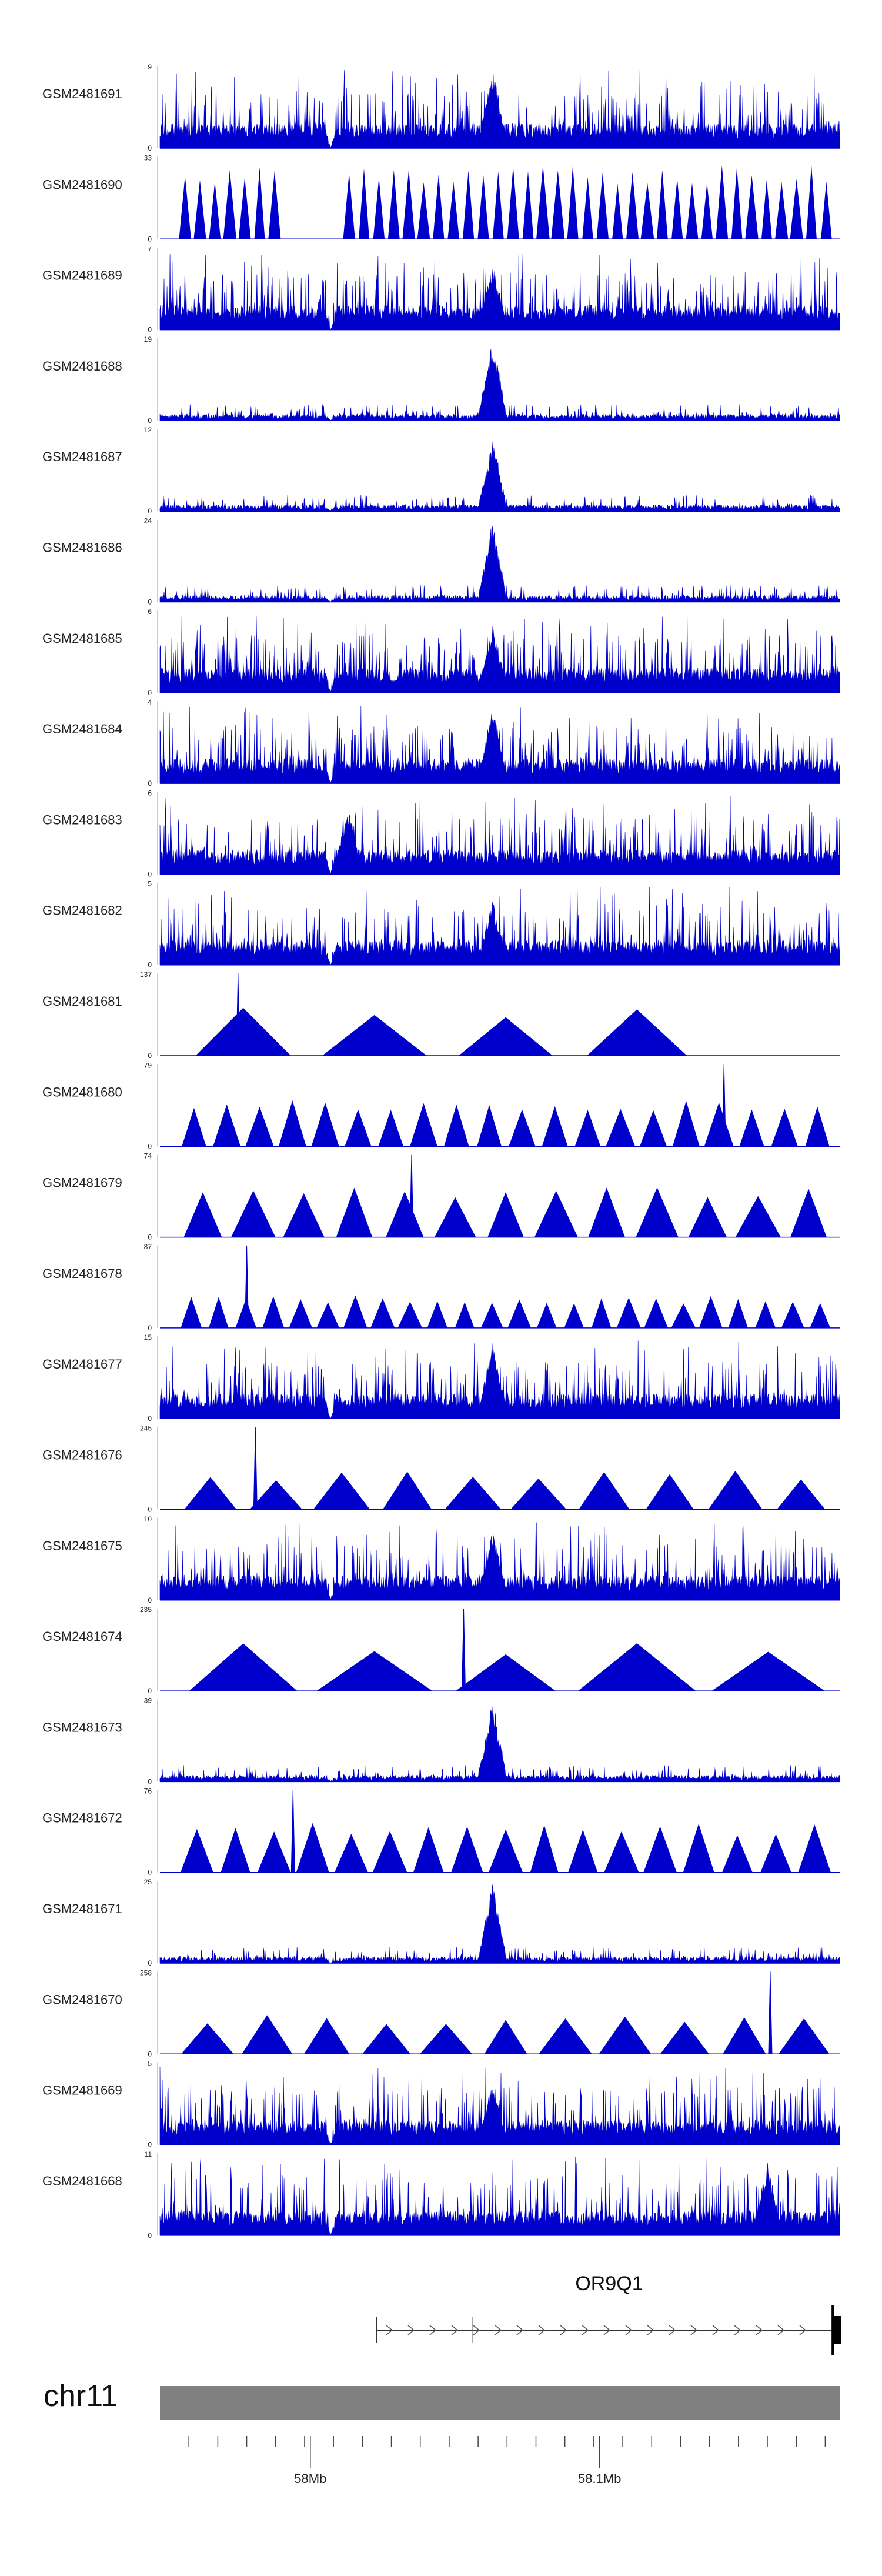  What do you see at coordinates (82, 1636) in the screenshot?
I see `track-label: GSM2481674` at bounding box center [82, 1636].